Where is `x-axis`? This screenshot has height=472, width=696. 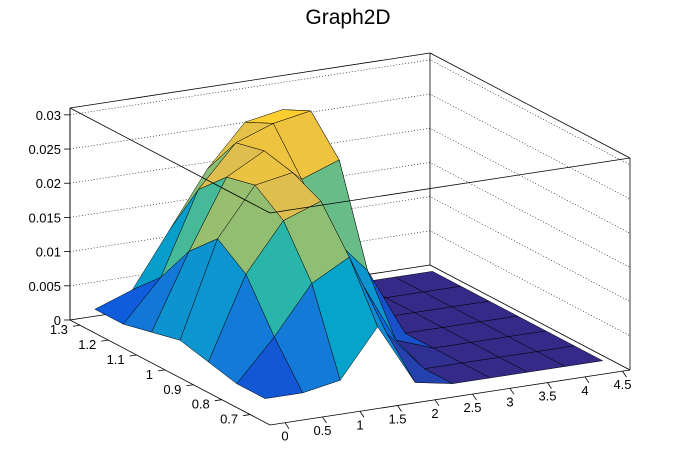
x-axis is located at coordinates (450, 397).